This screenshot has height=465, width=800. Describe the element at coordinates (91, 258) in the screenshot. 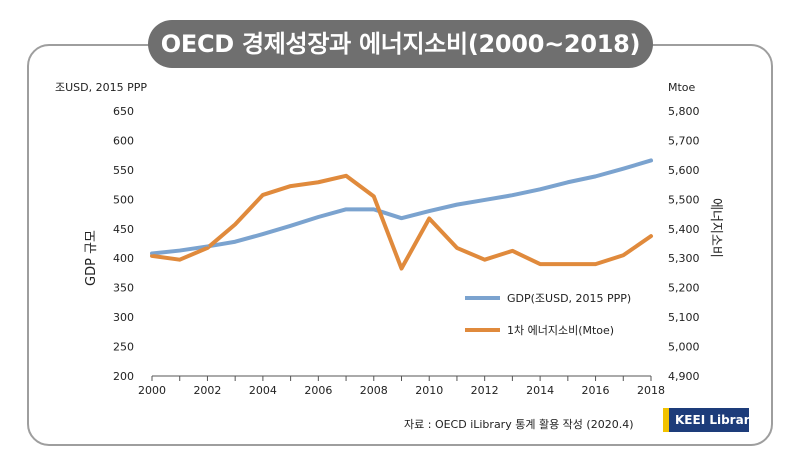

I see `left-axis-label: GDP 규모` at that location.